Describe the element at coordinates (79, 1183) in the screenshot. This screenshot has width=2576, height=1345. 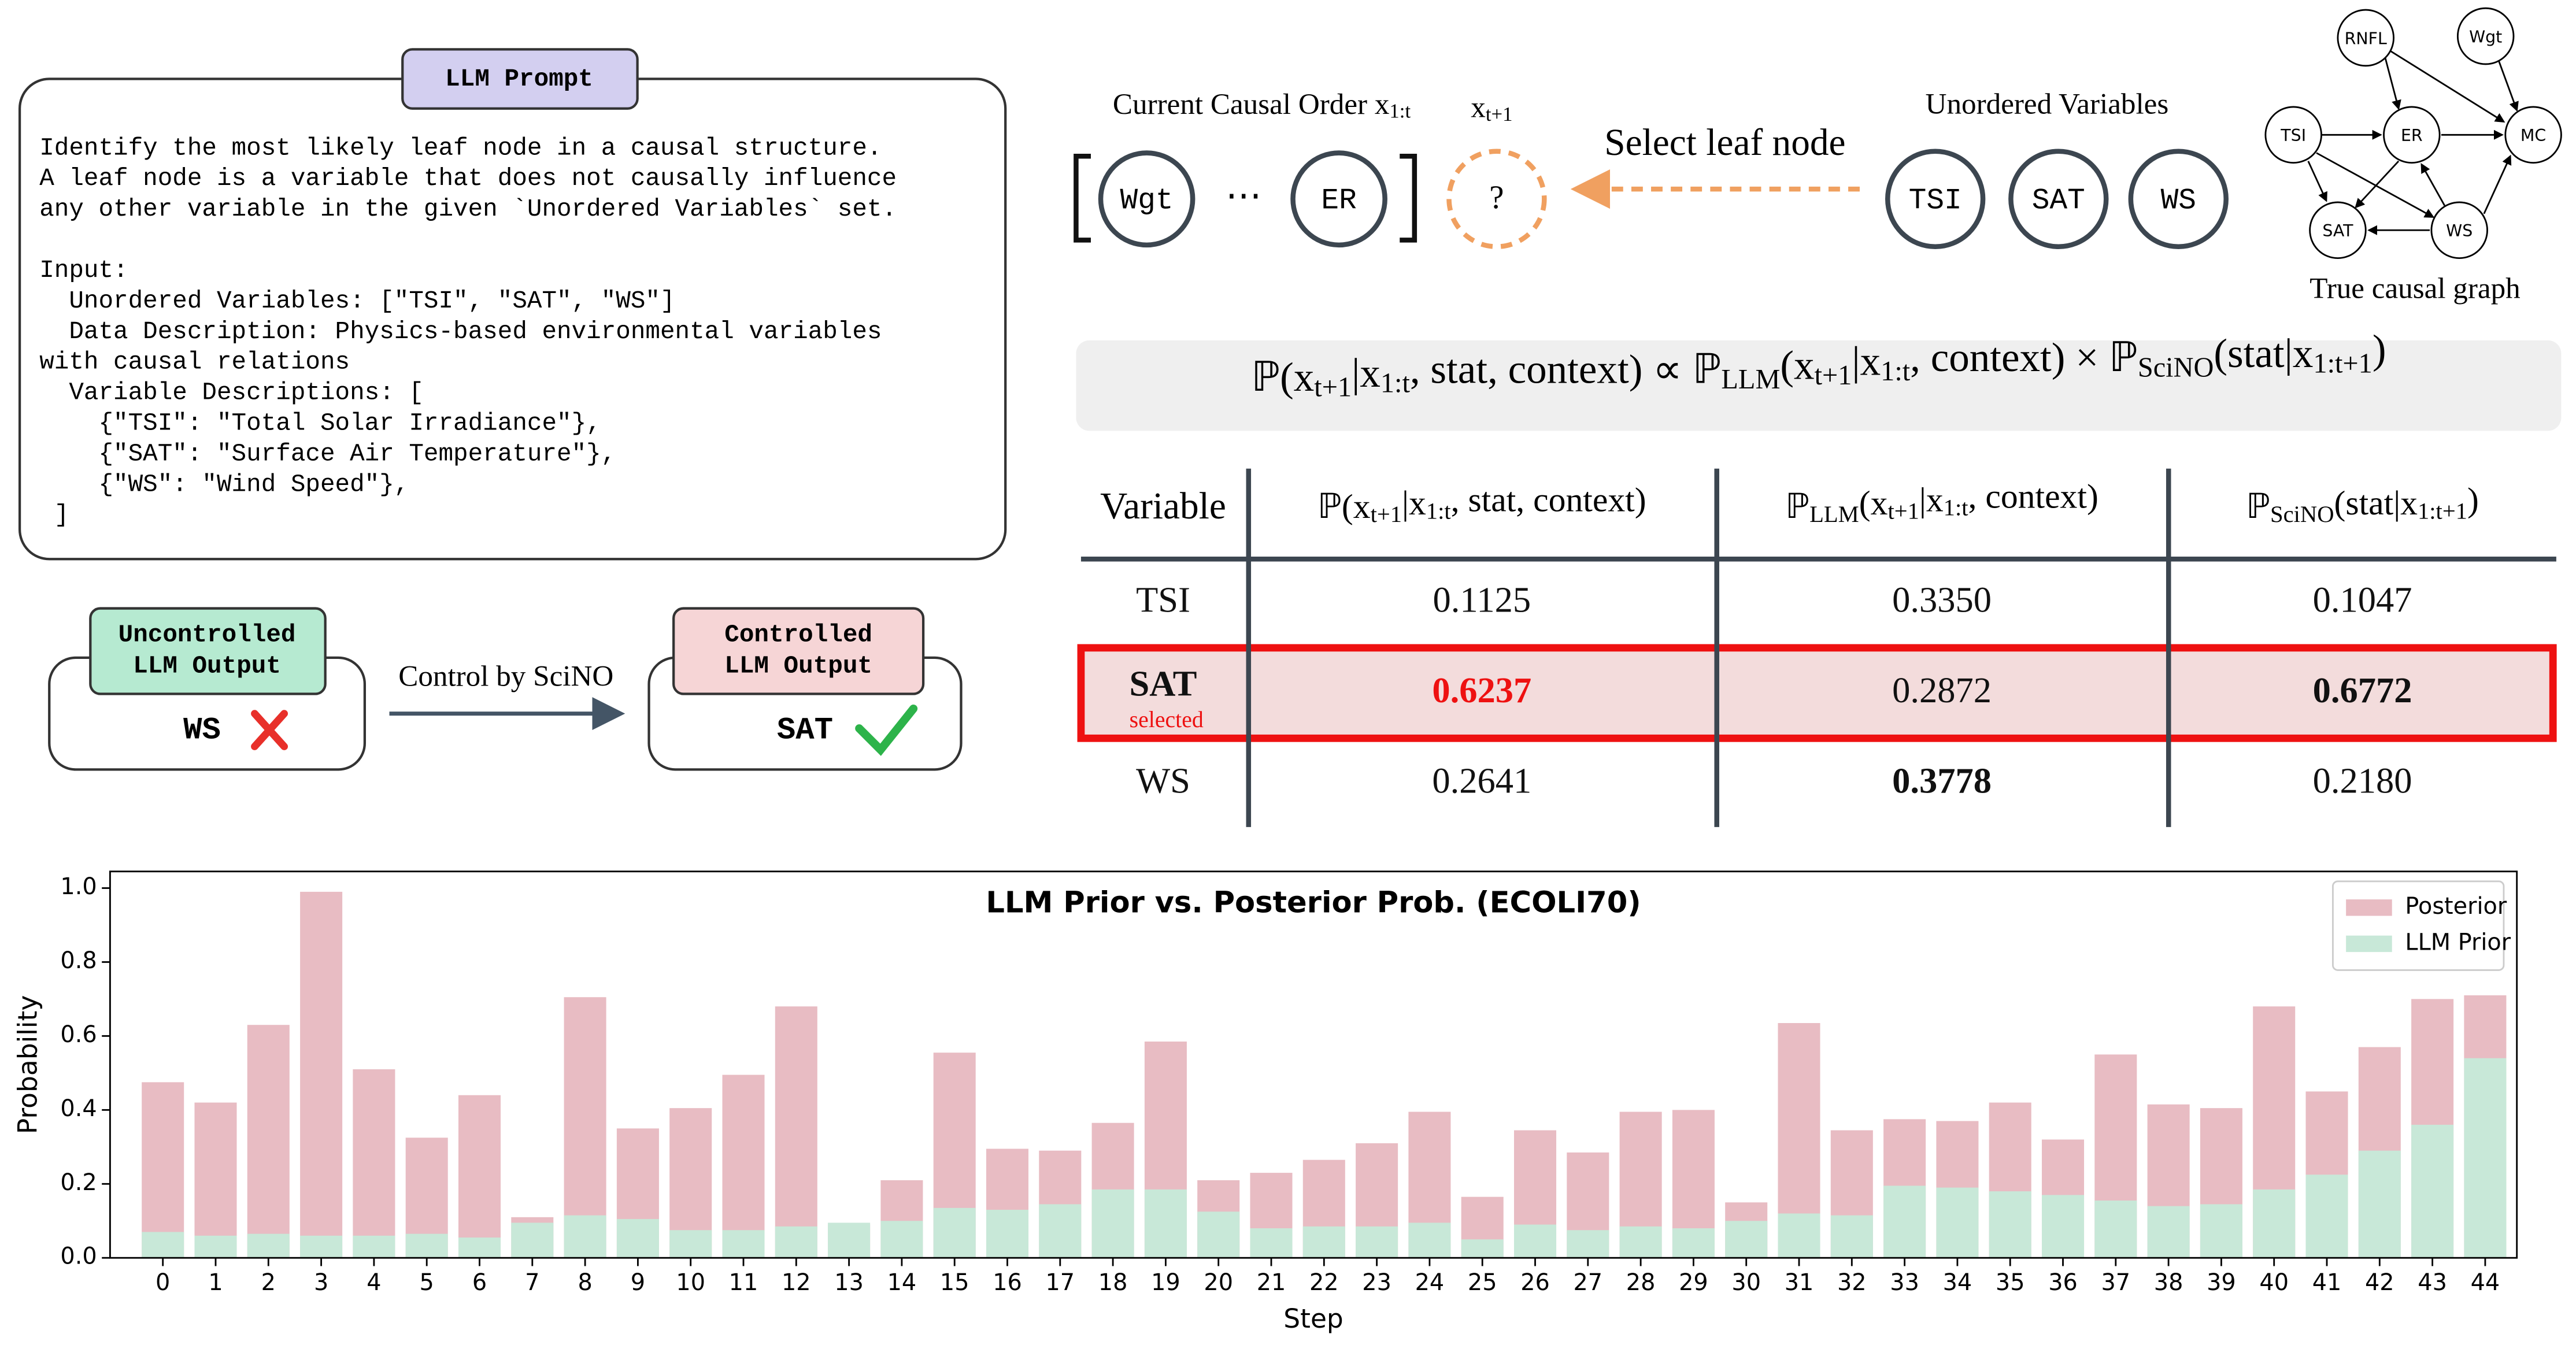
I see `y-tick-label: 0.2` at that location.